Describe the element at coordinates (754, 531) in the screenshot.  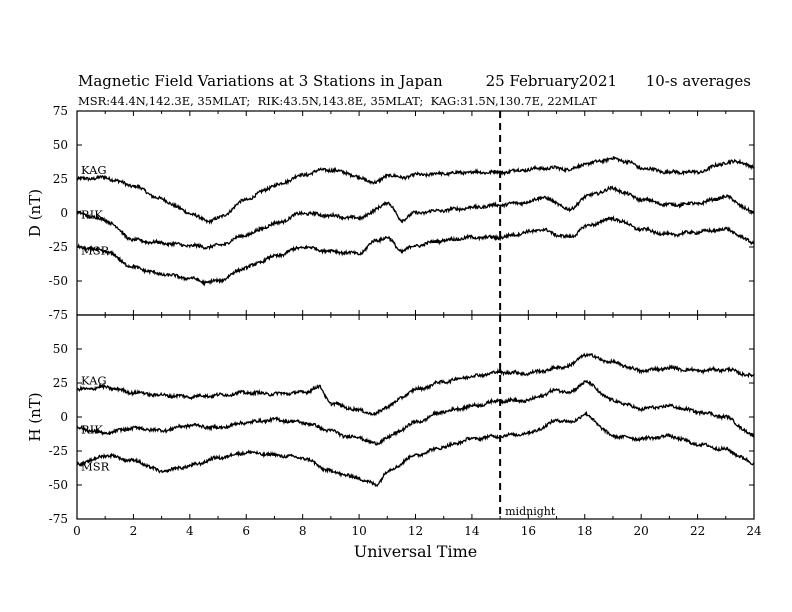
I see `x-tick-label: 24` at that location.